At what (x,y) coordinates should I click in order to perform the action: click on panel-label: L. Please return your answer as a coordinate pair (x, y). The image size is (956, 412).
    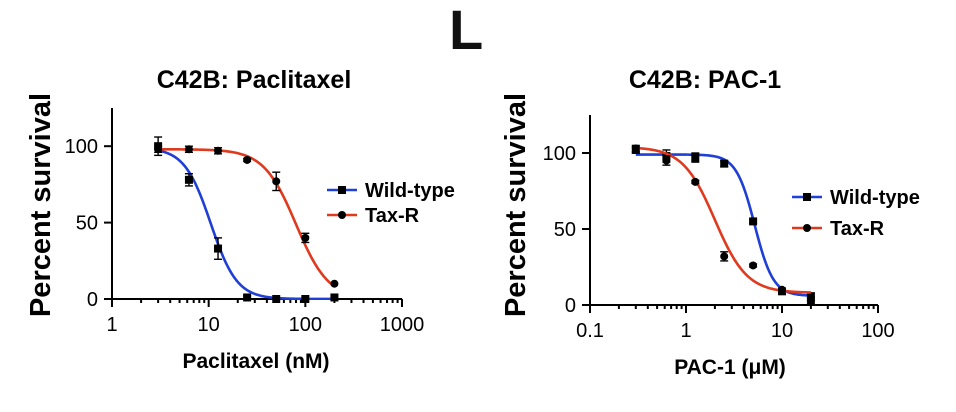
    Looking at the image, I should click on (466, 30).